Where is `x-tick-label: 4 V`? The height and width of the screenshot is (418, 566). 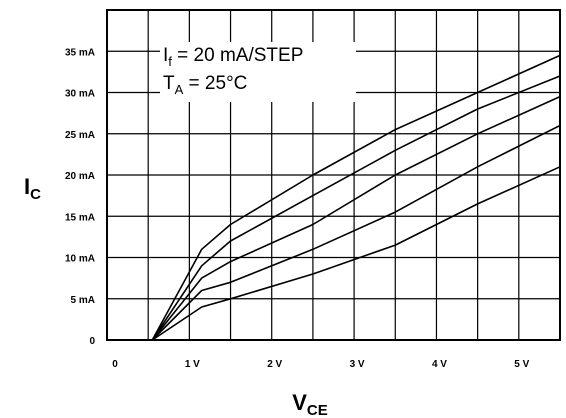 x-tick-label: 4 V is located at coordinates (439, 364).